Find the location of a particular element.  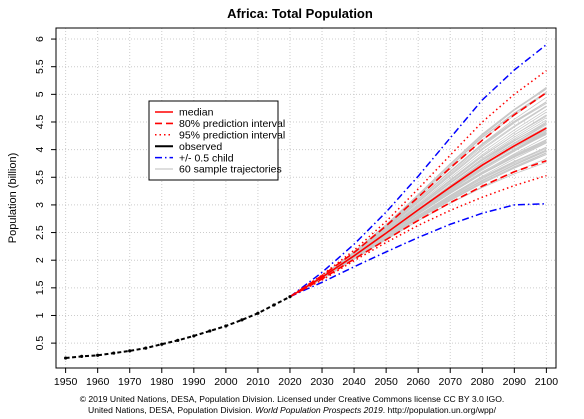

pi95-lower-line is located at coordinates (418, 236).